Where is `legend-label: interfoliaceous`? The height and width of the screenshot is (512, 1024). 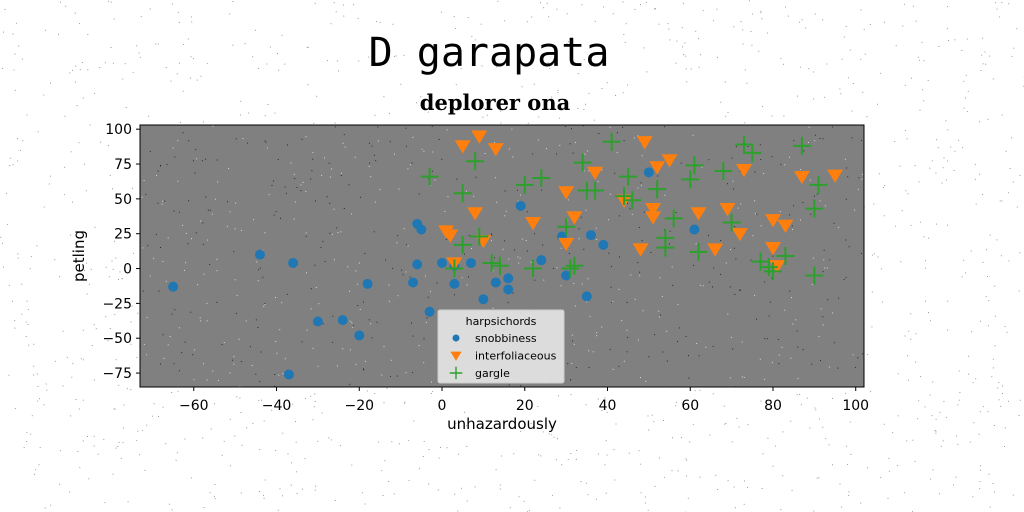
legend-label: interfoliaceous is located at coordinates (516, 356).